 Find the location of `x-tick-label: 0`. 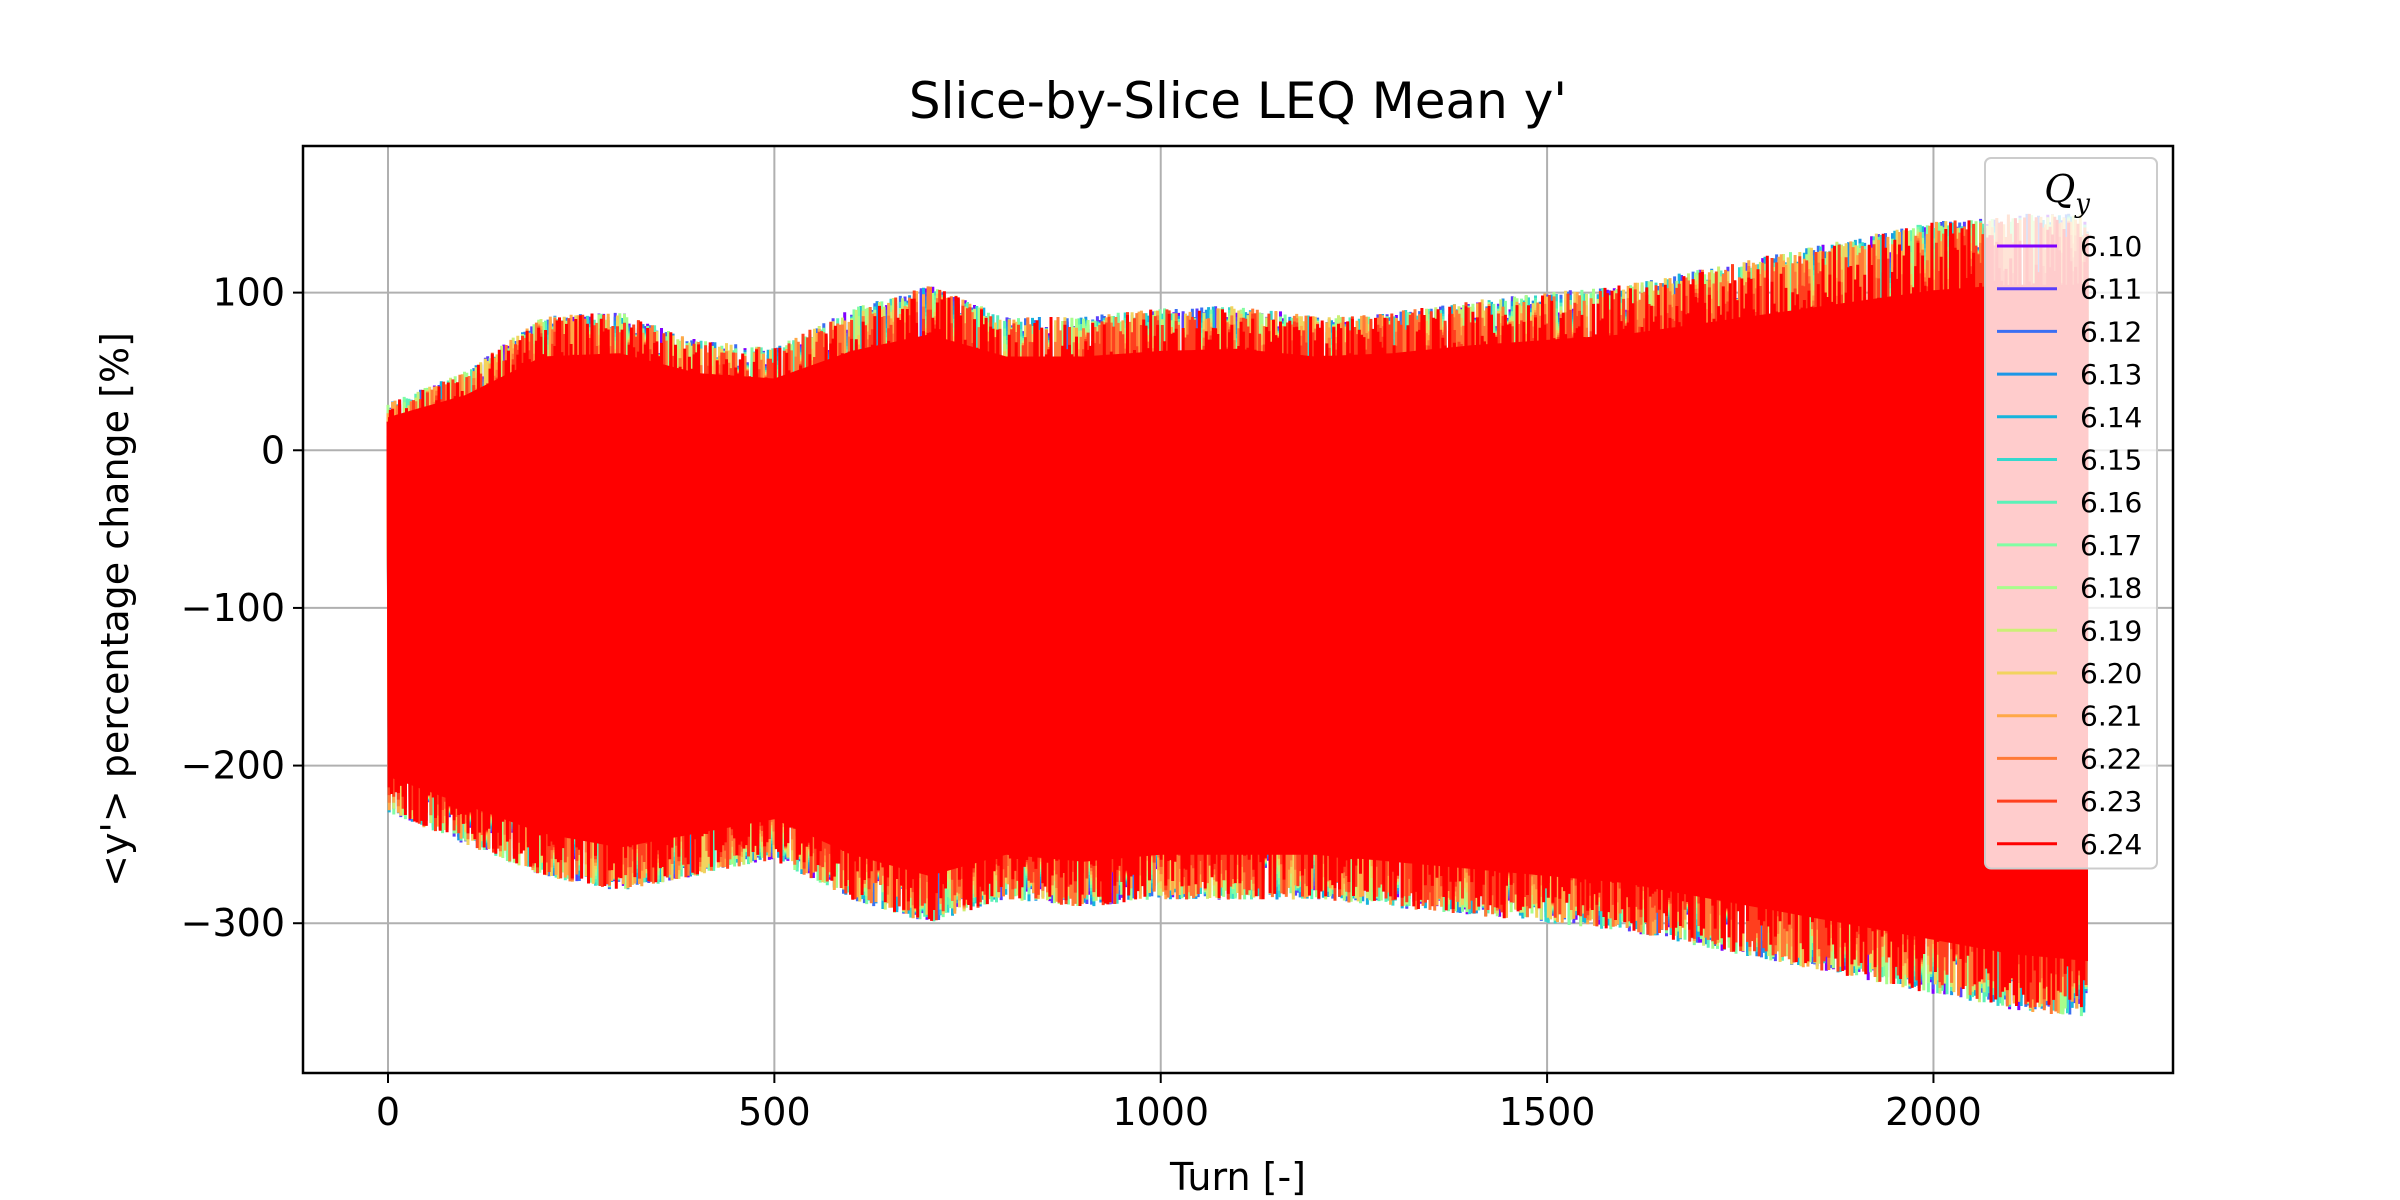

x-tick-label: 0 is located at coordinates (388, 1112).